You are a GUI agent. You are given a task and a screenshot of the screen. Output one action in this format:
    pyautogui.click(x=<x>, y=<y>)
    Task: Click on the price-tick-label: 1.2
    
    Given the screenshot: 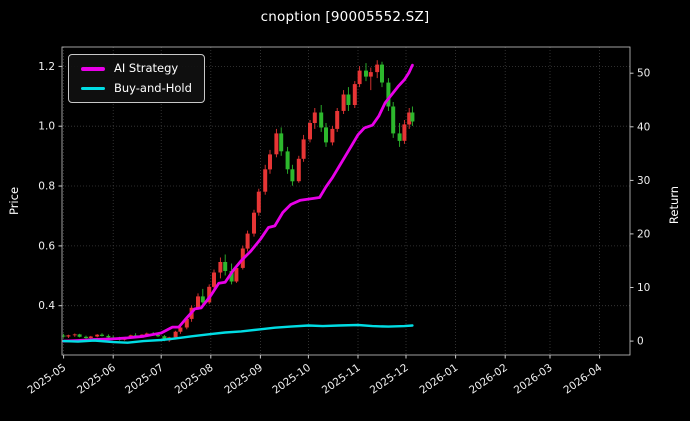 What is the action you would take?
    pyautogui.click(x=46, y=67)
    